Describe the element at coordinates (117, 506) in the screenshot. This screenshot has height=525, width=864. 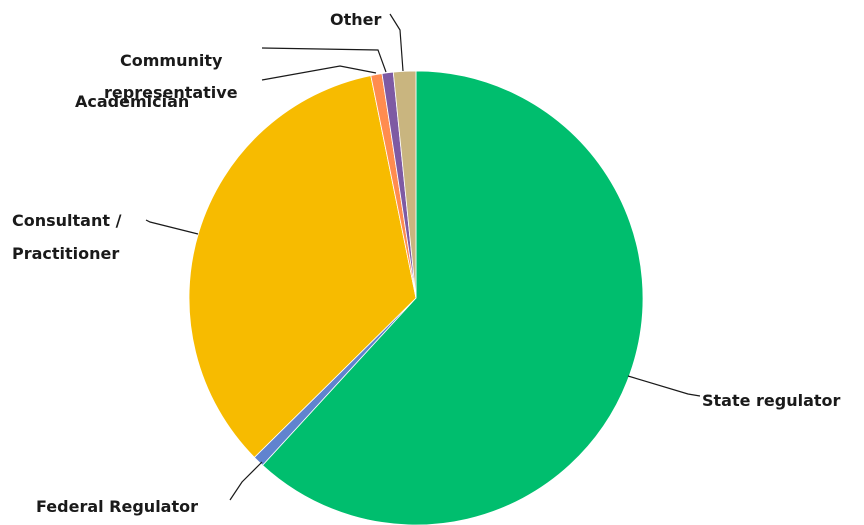
I see `slice-label-federal-regulator: Federal Regulator` at that location.